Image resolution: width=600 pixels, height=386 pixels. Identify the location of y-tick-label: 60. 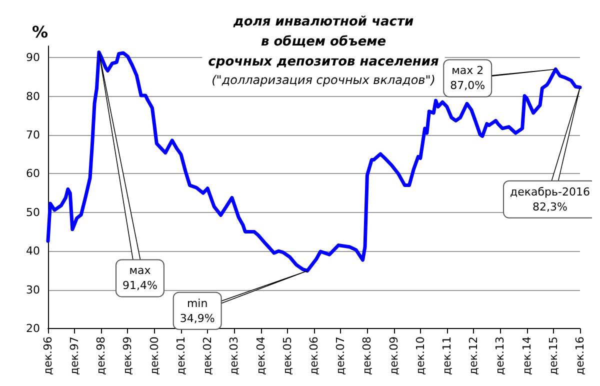
(33, 173).